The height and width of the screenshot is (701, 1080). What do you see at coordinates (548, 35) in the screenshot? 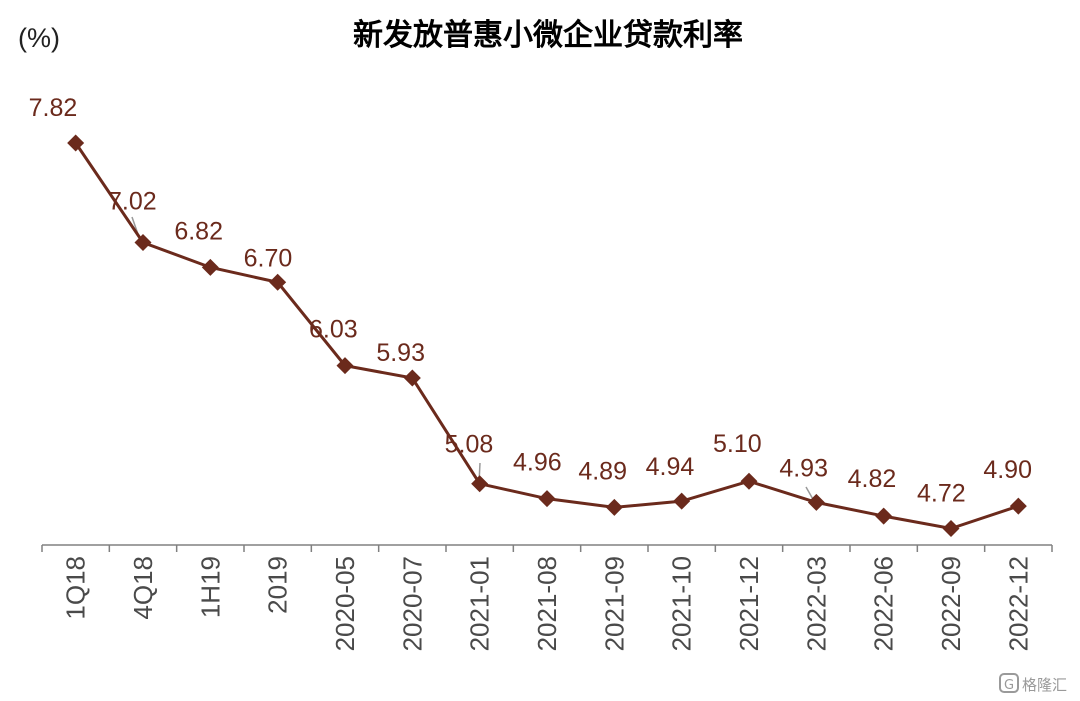
I see `chart-title: 新发放普惠小微企业贷款利率` at bounding box center [548, 35].